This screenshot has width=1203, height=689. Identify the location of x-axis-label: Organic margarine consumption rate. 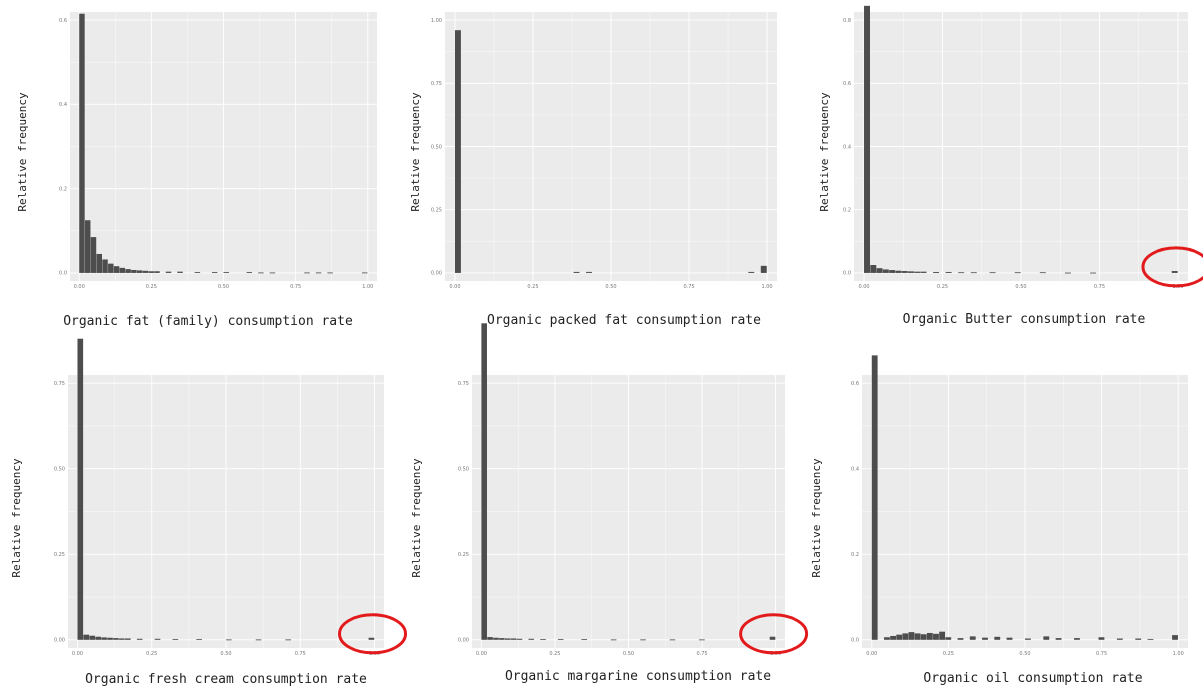
(638, 676).